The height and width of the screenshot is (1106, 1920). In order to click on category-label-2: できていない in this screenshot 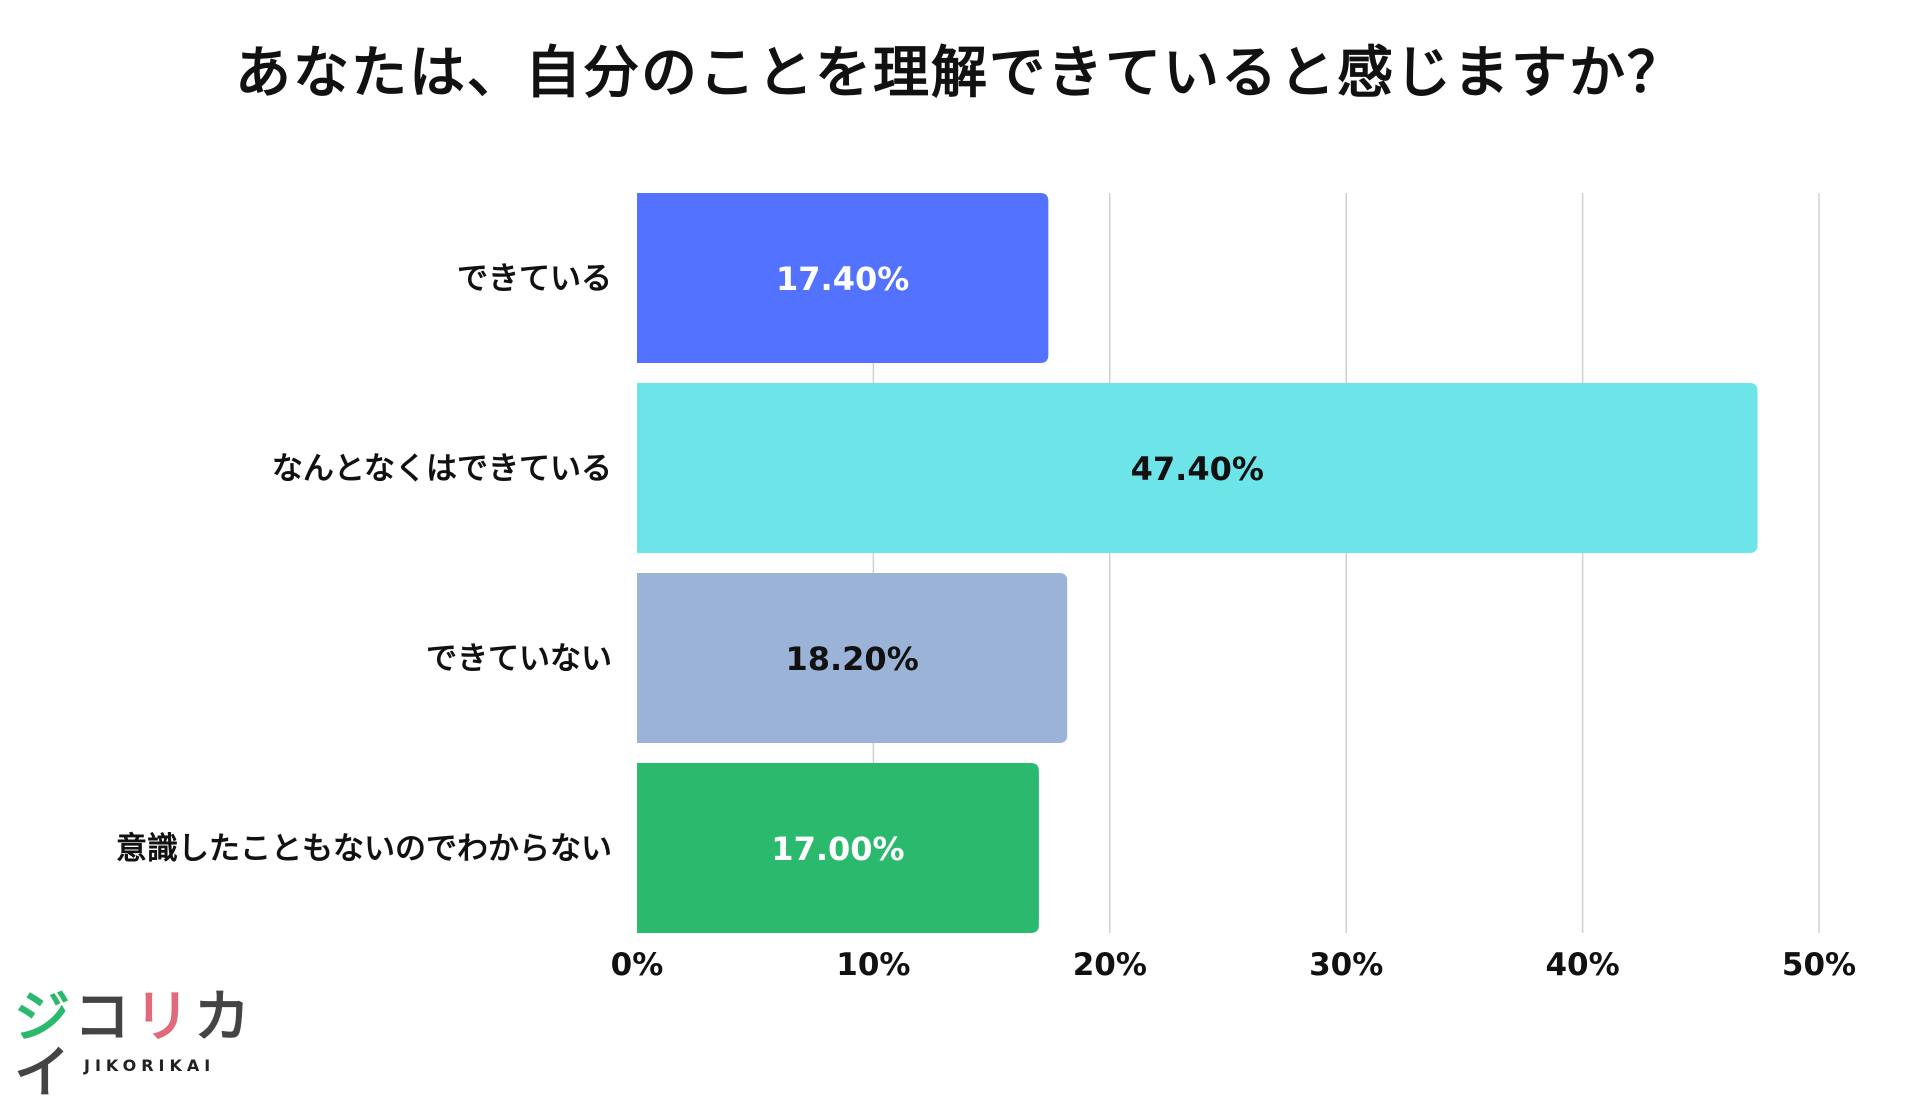, I will do `click(519, 659)`.